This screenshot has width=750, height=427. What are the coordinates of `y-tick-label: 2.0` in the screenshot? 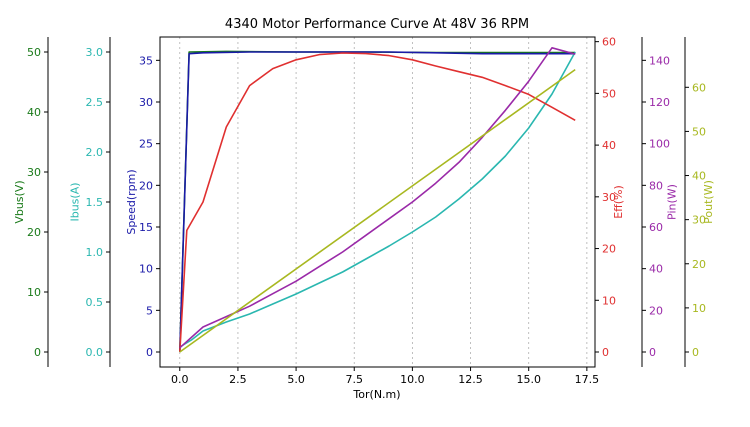 It's located at (95, 152).